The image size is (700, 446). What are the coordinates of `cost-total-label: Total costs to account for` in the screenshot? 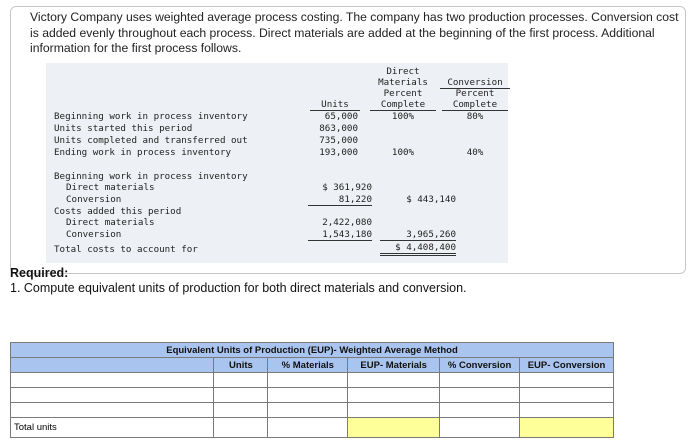 It's located at (126, 249).